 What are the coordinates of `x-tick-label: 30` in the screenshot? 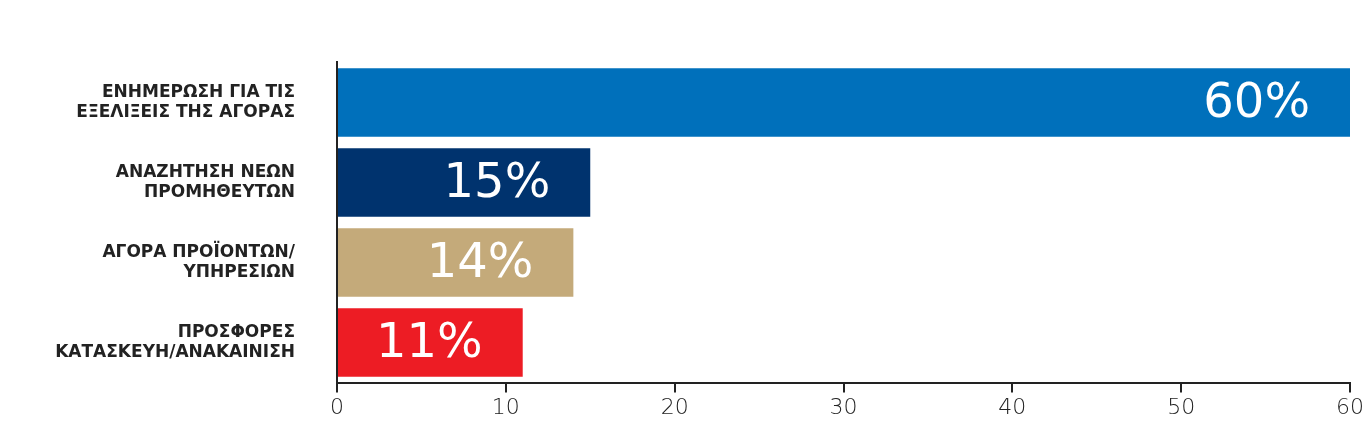 It's located at (843, 406).